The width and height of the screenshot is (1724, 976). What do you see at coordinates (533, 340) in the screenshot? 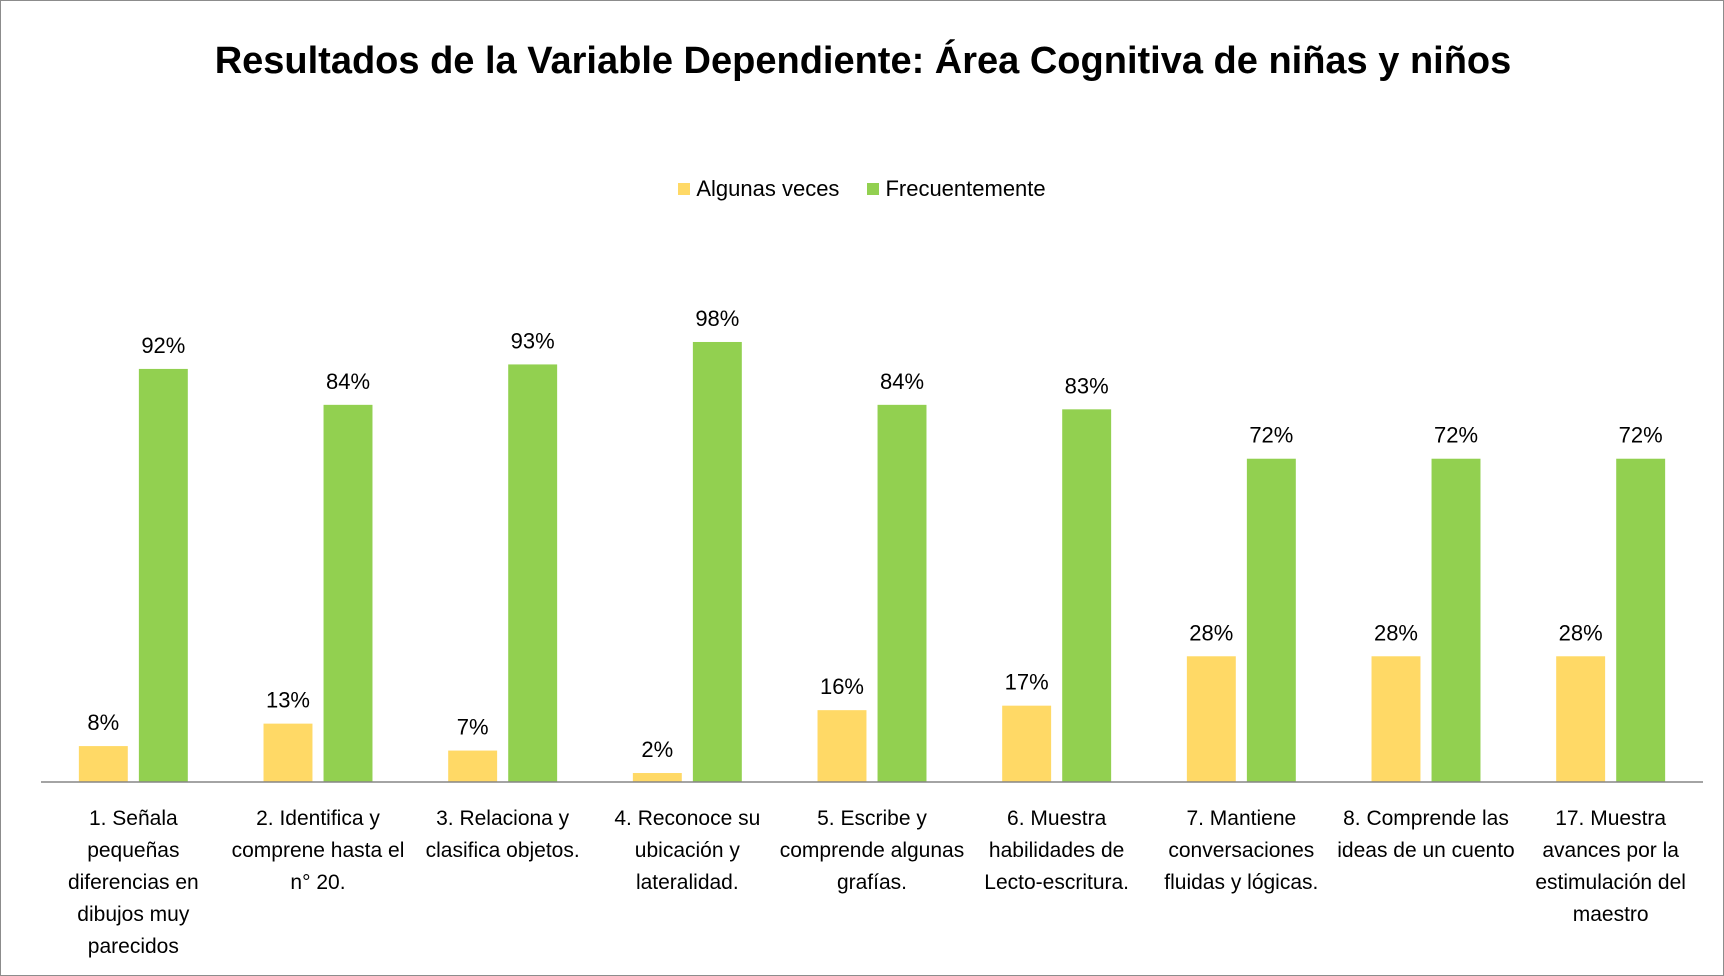
I see `data-label: 93%` at bounding box center [533, 340].